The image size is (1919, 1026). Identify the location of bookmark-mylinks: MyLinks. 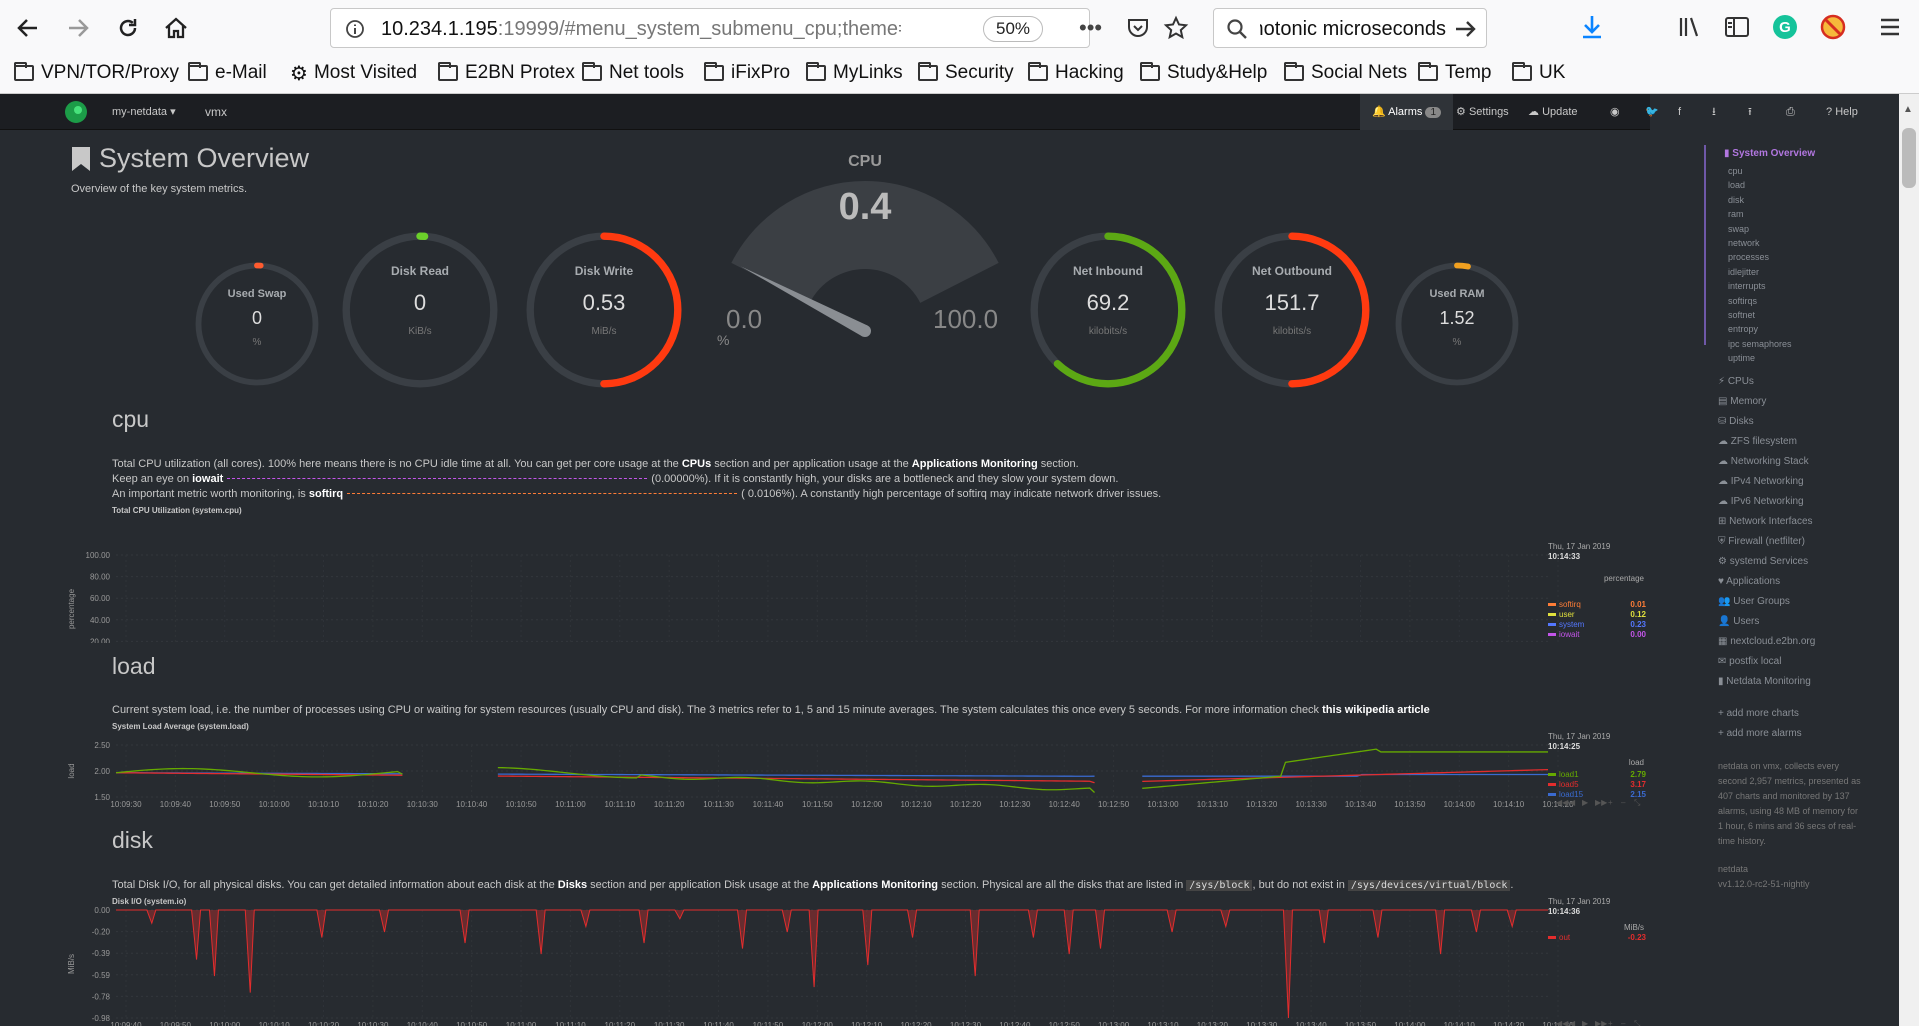
(854, 73).